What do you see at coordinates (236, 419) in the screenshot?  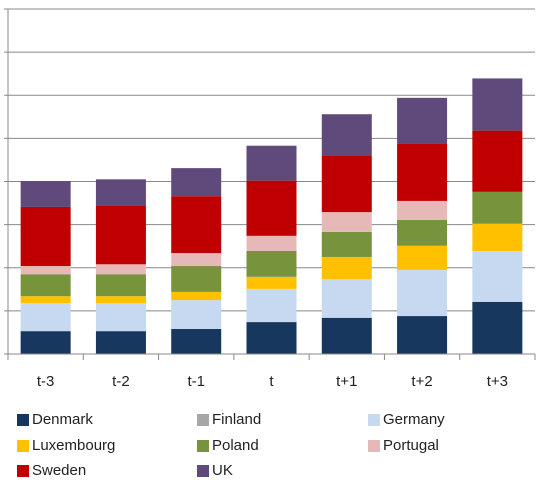 I see `legend-label: Finland` at bounding box center [236, 419].